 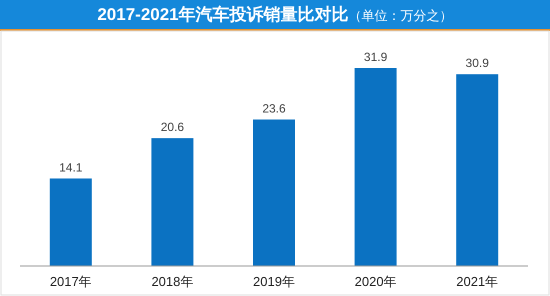 What do you see at coordinates (400, 15) in the screenshot?
I see `chart-subtitle: （单位：万分之）` at bounding box center [400, 15].